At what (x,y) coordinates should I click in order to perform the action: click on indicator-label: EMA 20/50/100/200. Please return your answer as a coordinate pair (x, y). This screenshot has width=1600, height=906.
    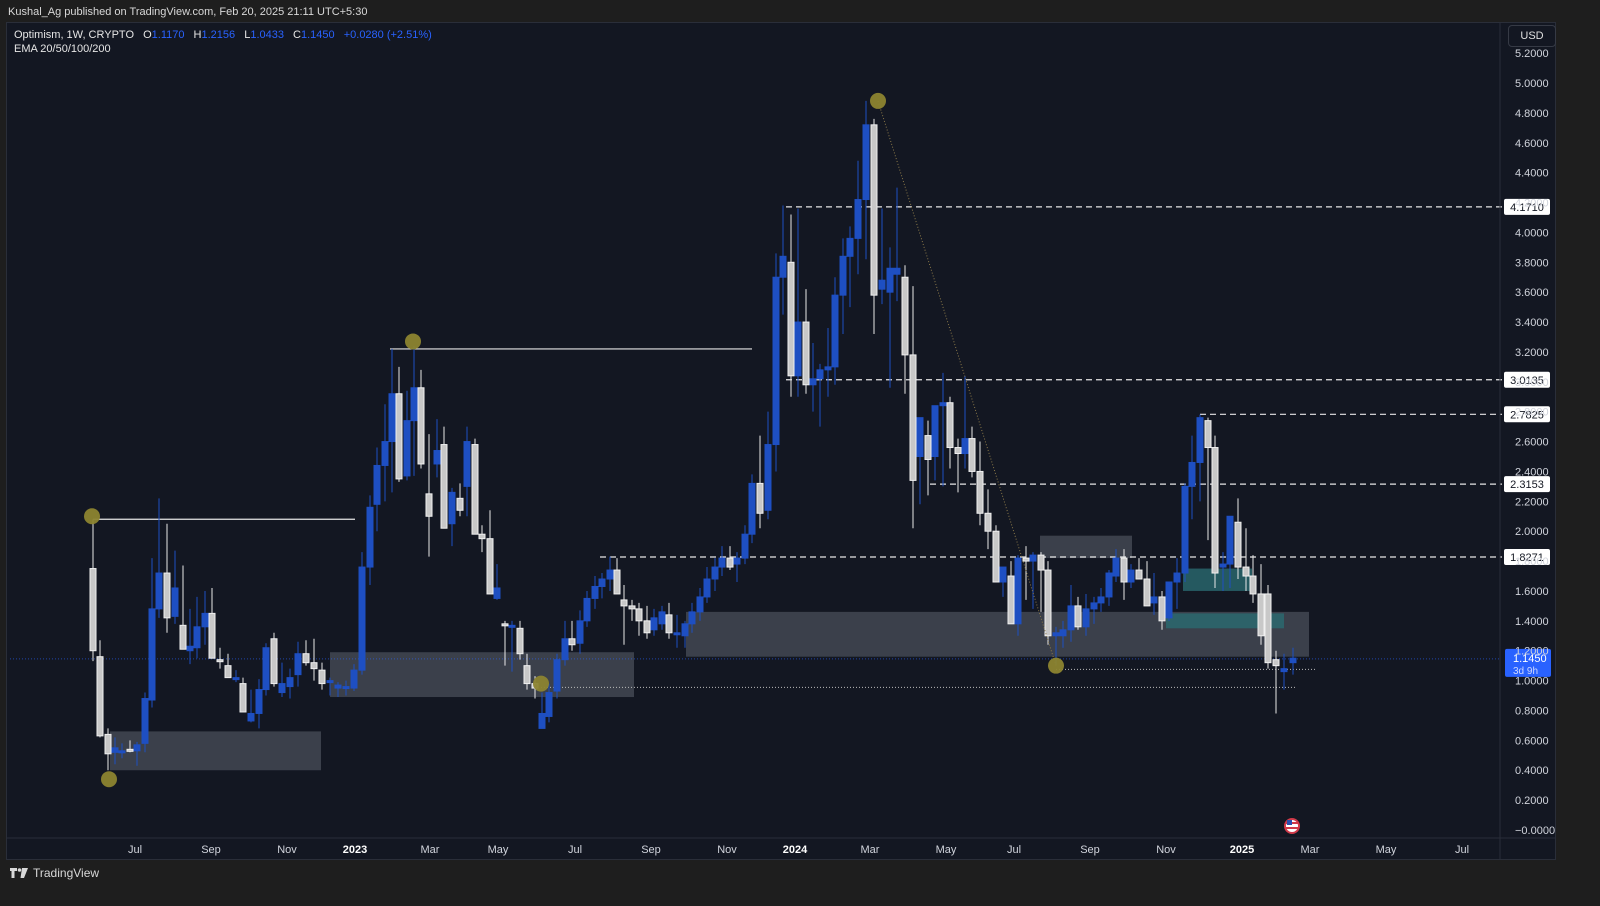
    Looking at the image, I should click on (62, 49).